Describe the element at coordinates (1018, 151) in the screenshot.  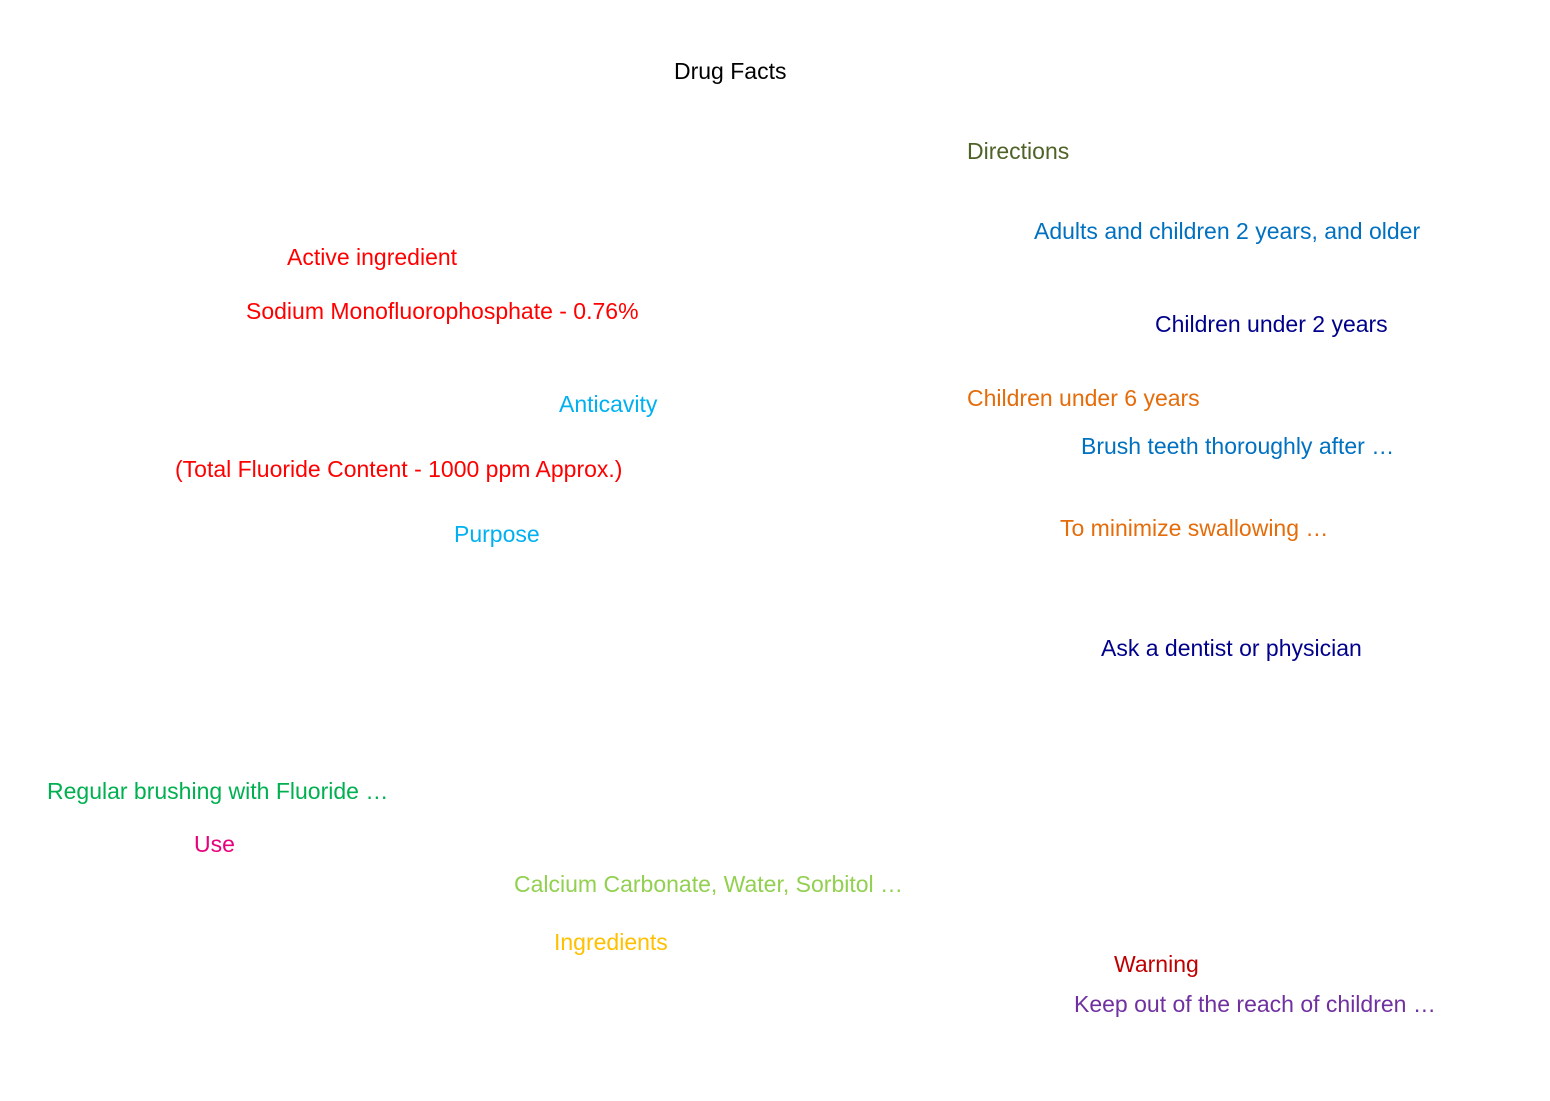
I see `node-directions: Directions` at that location.